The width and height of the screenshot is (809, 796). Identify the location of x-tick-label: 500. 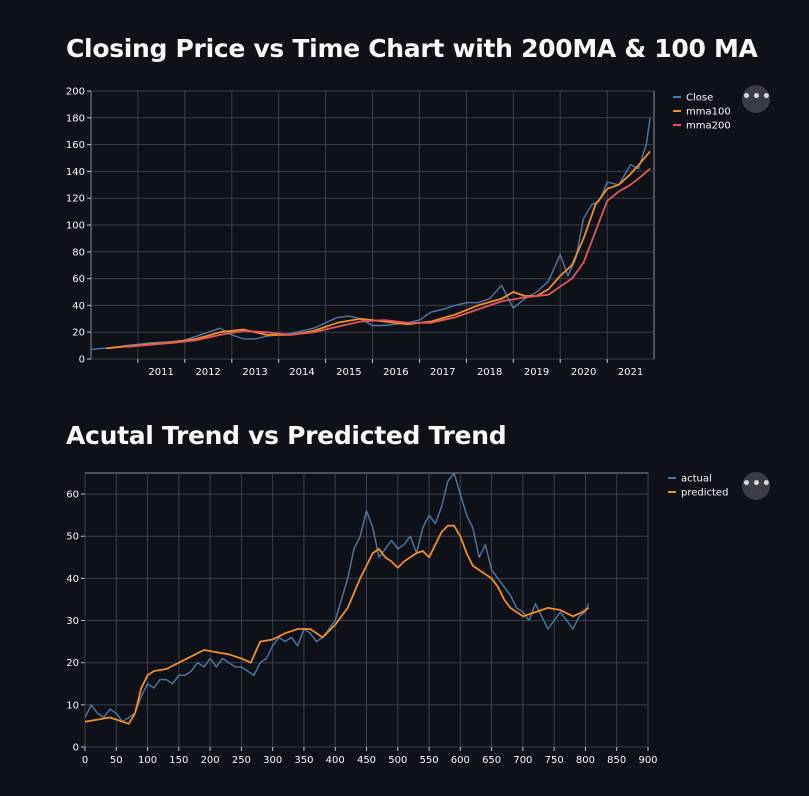
(397, 760).